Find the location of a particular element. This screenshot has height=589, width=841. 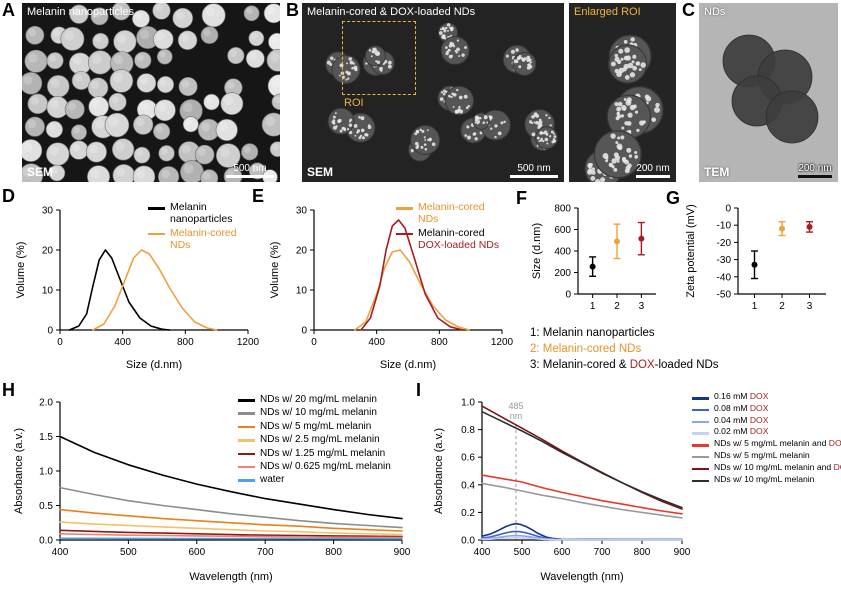

chart-zeta-potential-g: 1 2 3 0 -10 -20 -30 -40 -50 Zeta potential (mV) is located at coordinates (755, 258).